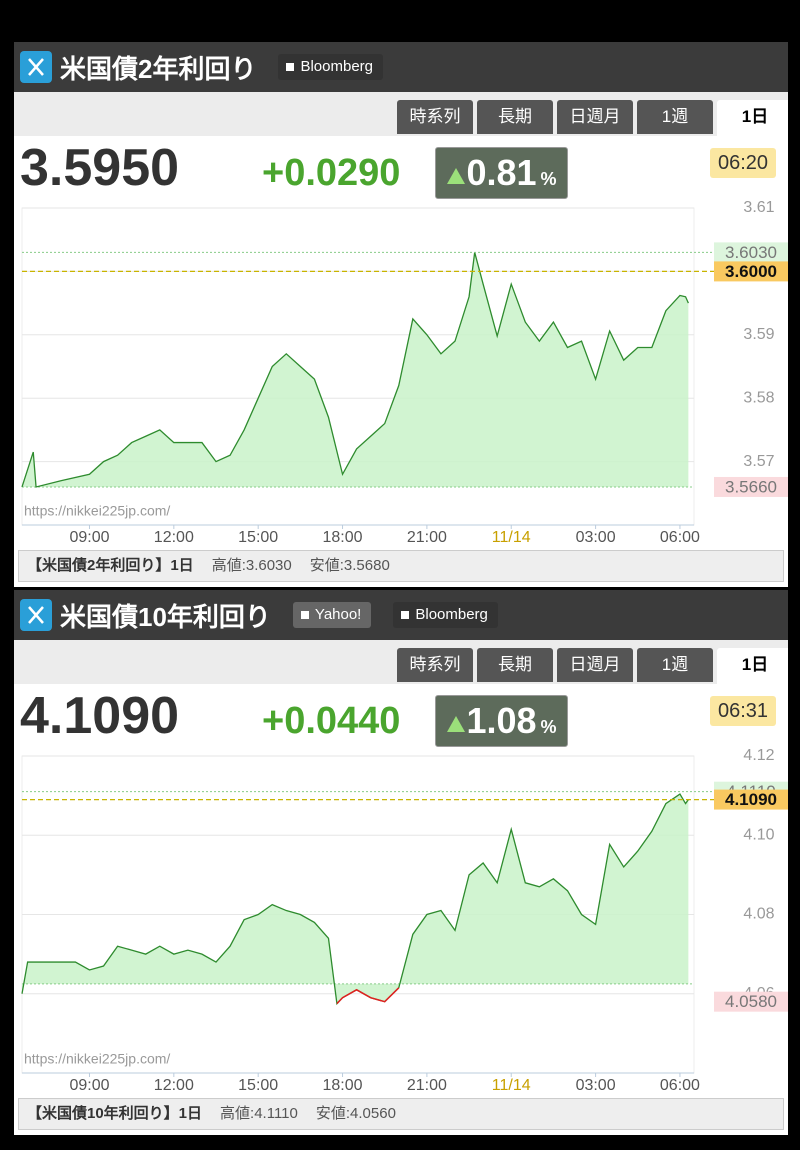 The image size is (800, 1150). What do you see at coordinates (115, 1113) in the screenshot?
I see `footer-name: 【米国債10年利回り】1日` at bounding box center [115, 1113].